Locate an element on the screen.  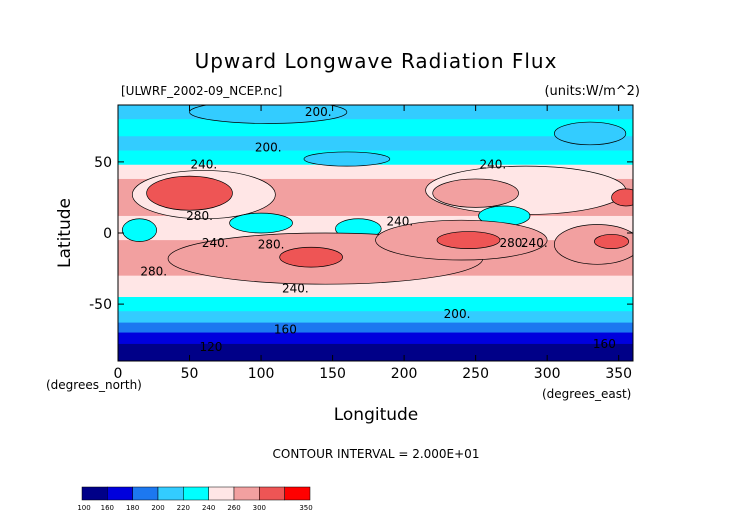
x-unit-label: (degrees_east) is located at coordinates (586, 394).